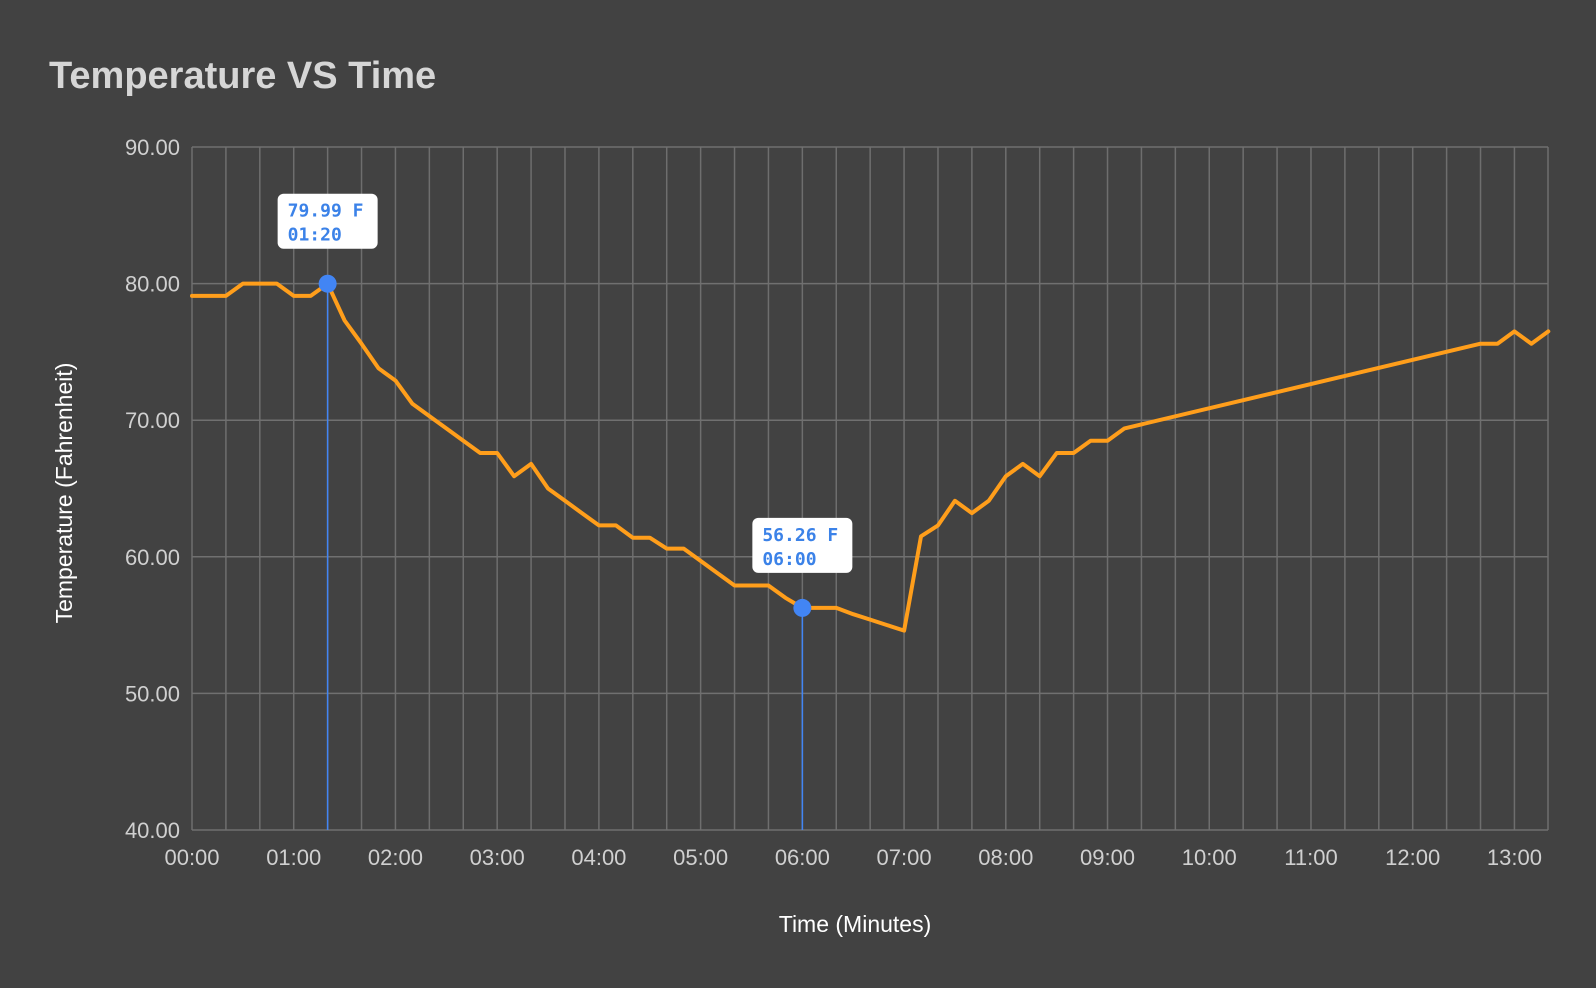 This screenshot has height=988, width=1596. What do you see at coordinates (152, 147) in the screenshot?
I see `y-tick-label: 90.00` at bounding box center [152, 147].